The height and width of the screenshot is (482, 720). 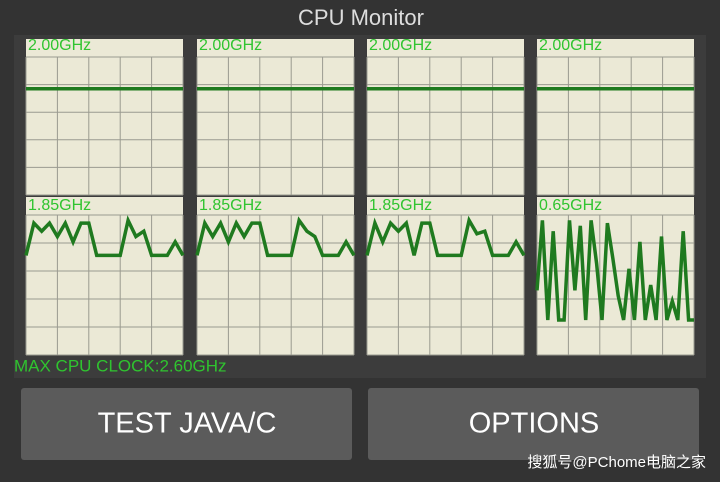 I want to click on title: CPU Monitor, so click(x=361, y=17).